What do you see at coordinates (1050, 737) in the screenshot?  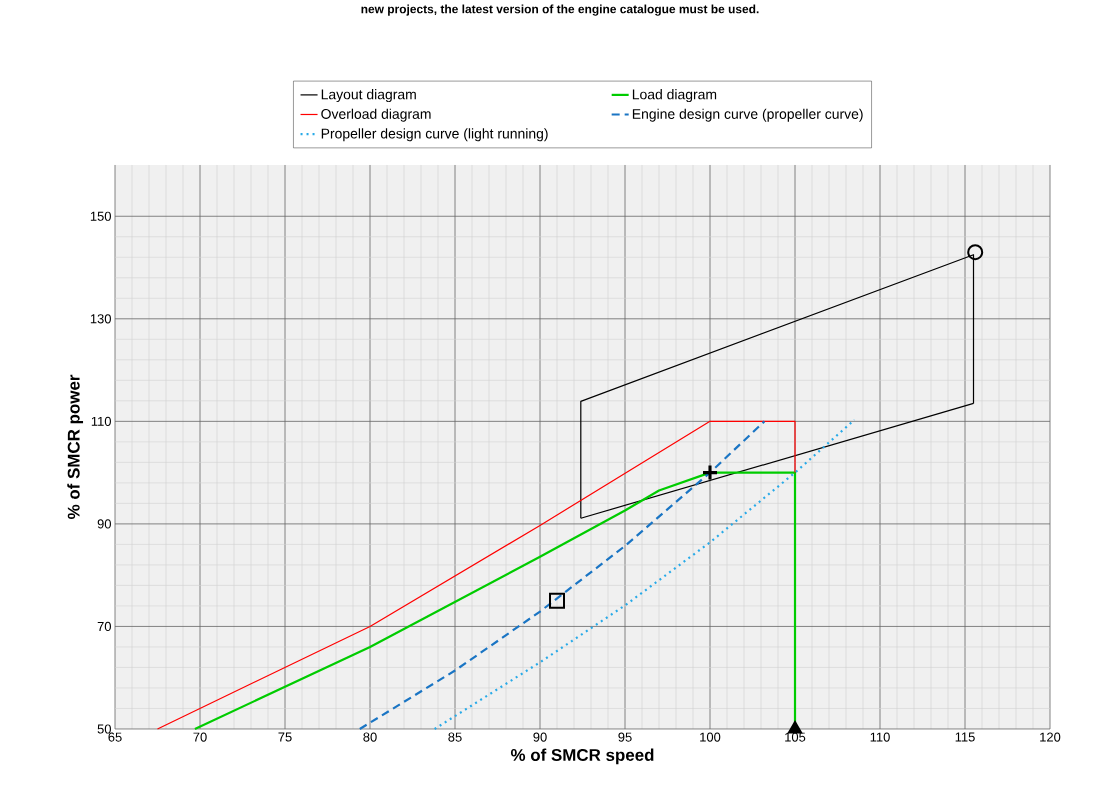 I see `x-tick-label: 120` at bounding box center [1050, 737].